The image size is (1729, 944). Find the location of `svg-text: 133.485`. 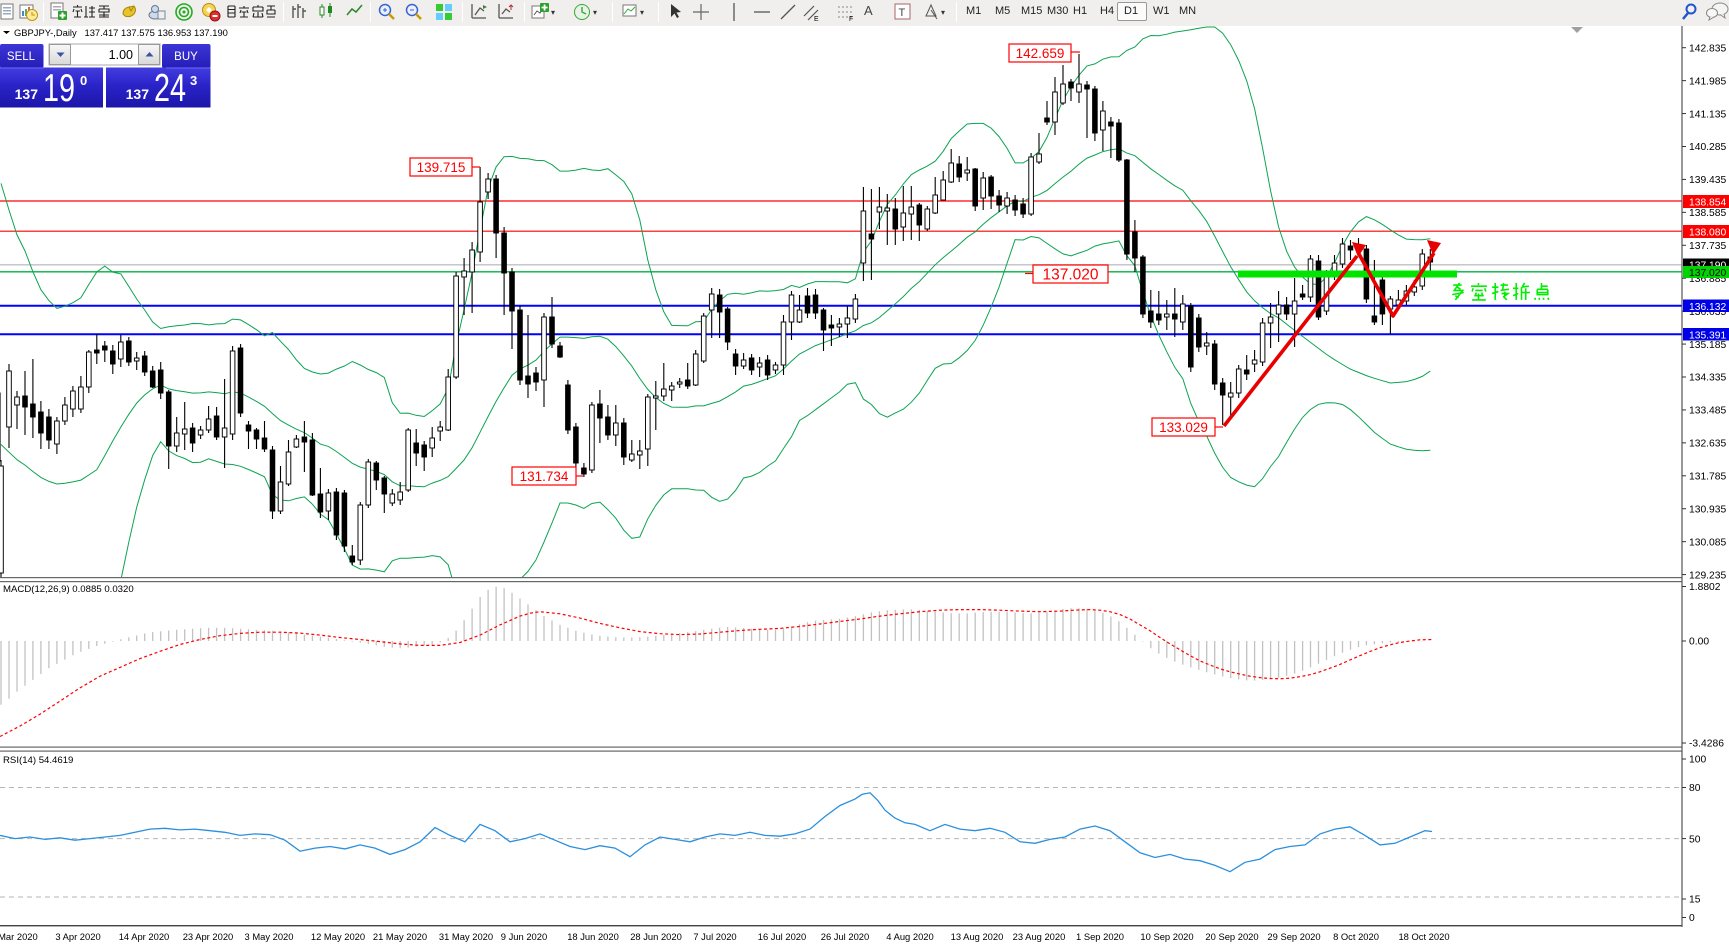

svg-text: 133.485 is located at coordinates (1707, 411).